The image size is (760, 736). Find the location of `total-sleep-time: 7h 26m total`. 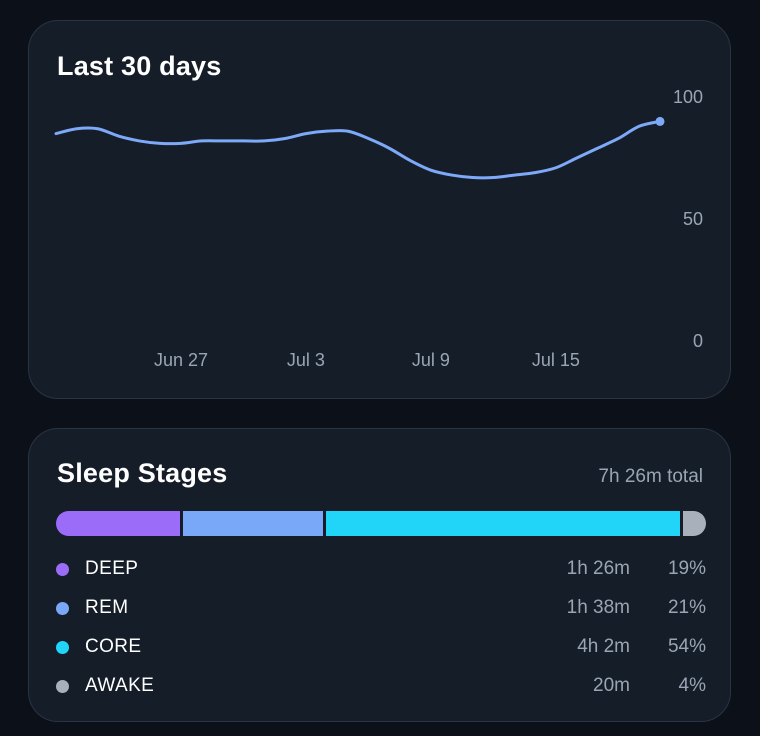

total-sleep-time: 7h 26m total is located at coordinates (650, 476).